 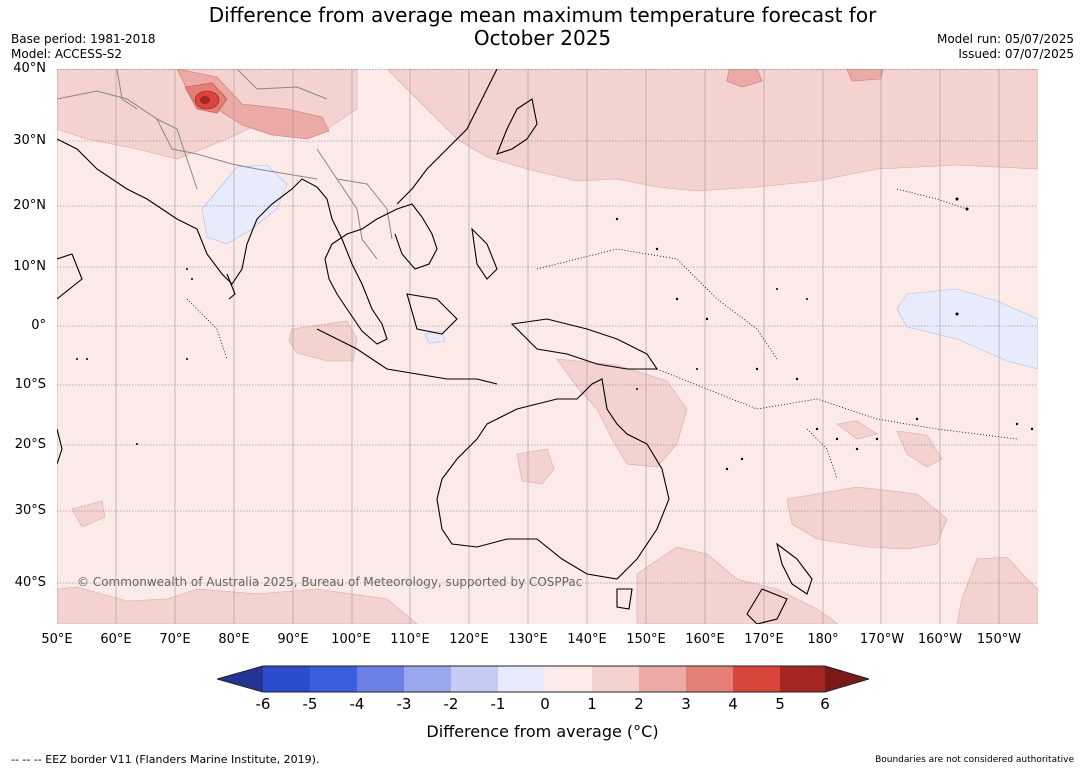 What do you see at coordinates (823, 639) in the screenshot?
I see `lon-label: 180°` at bounding box center [823, 639].